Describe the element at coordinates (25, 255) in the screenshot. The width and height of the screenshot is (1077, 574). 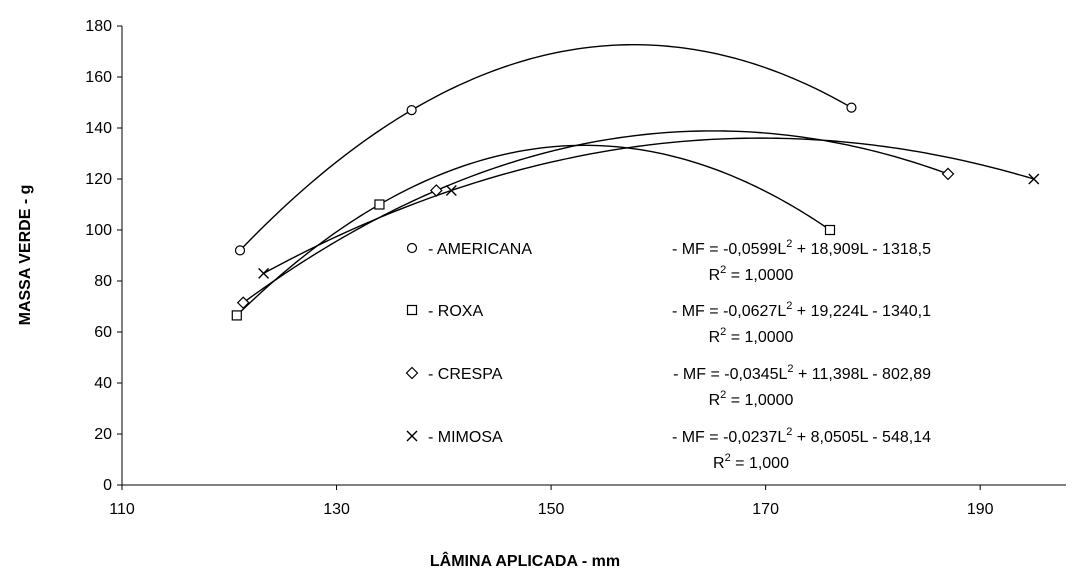
I see `y-axis-title: MASSA VERDE - g` at that location.